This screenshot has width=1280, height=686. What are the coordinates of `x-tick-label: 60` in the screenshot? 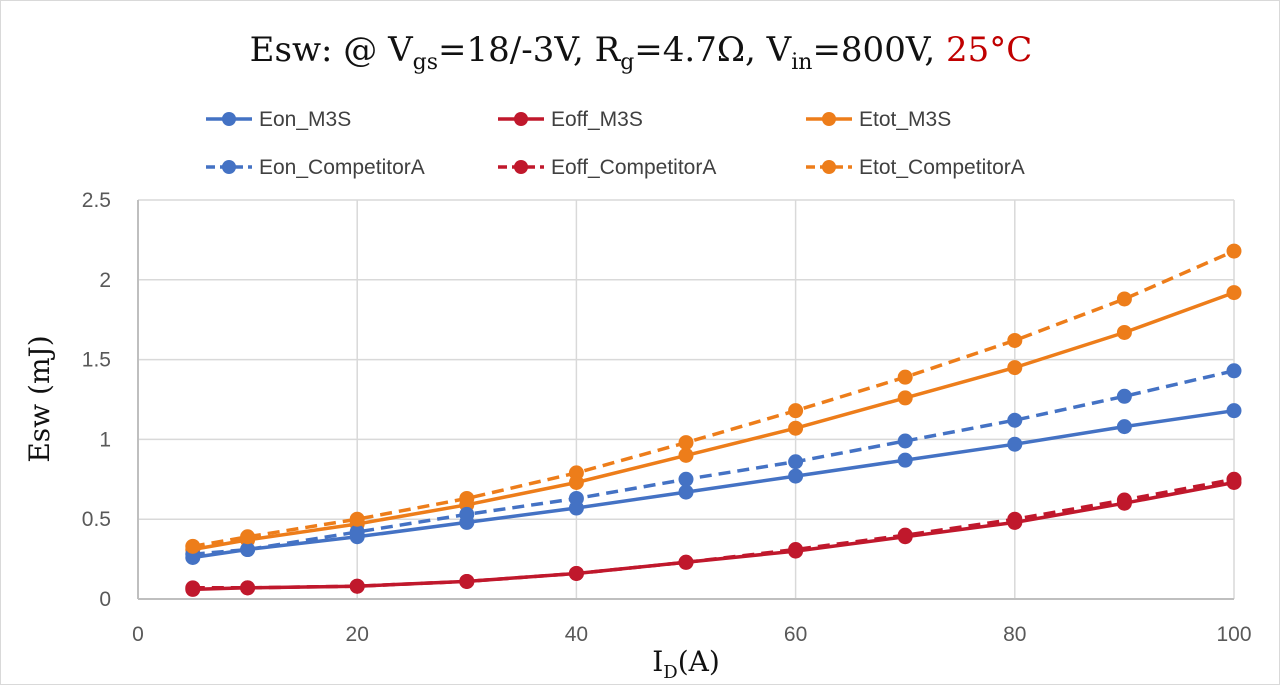 It's located at (795, 634).